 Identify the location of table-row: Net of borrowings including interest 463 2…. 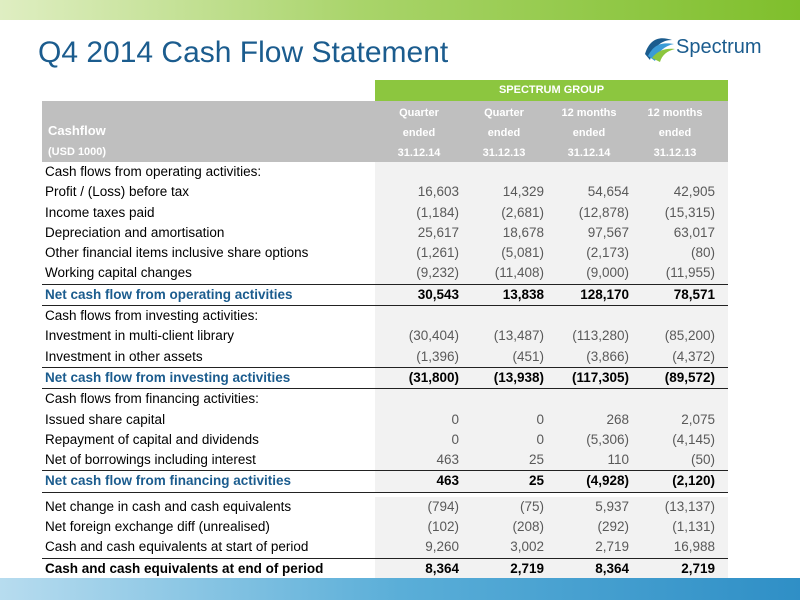
(385, 460).